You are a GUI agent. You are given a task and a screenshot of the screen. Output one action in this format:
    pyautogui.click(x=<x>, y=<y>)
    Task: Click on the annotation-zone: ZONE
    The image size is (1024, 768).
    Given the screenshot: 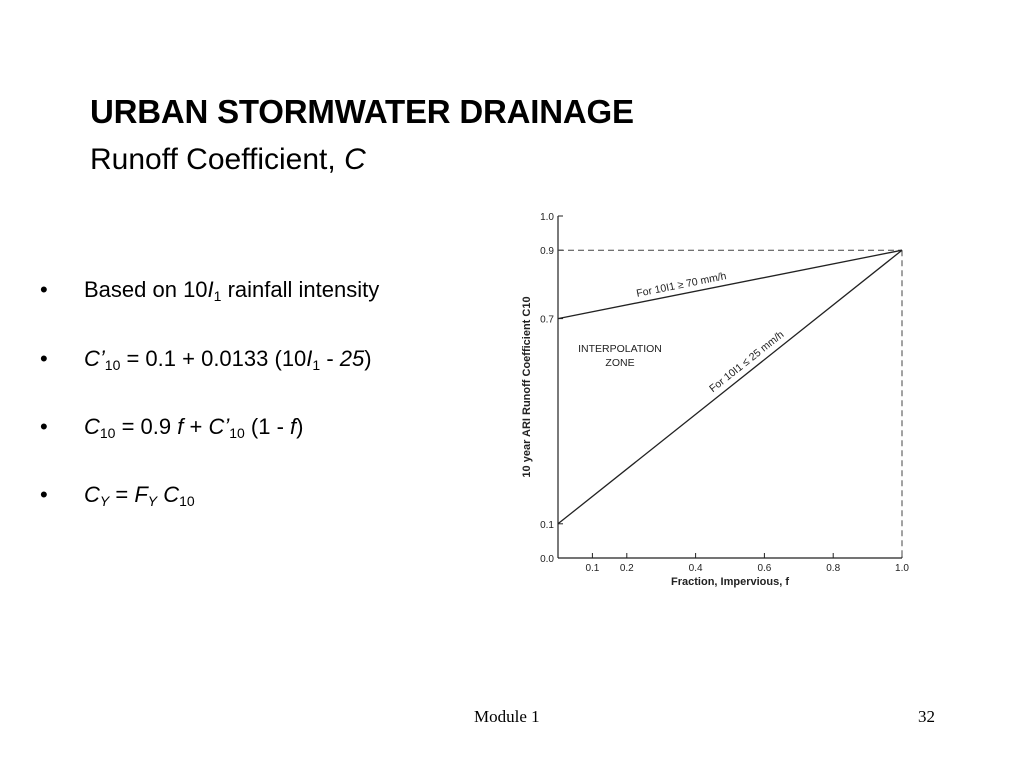 What is the action you would take?
    pyautogui.click(x=619, y=363)
    